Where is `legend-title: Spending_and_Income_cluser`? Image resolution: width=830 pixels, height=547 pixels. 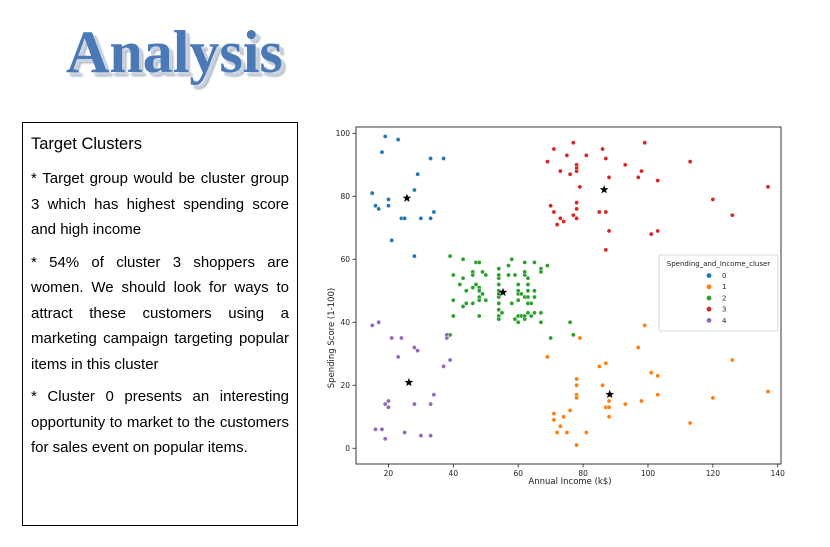 legend-title: Spending_and_Income_cluser is located at coordinates (719, 264).